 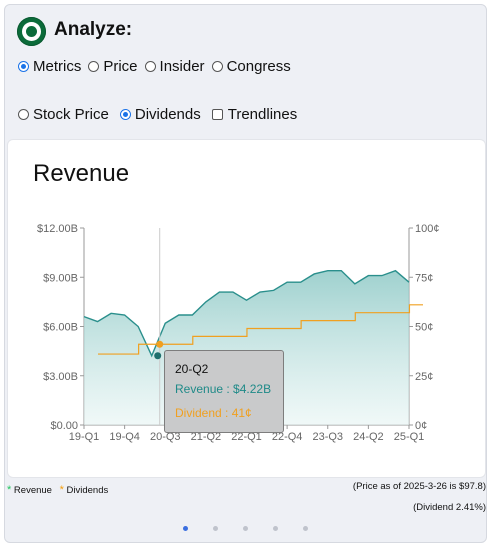 I want to click on dividend-line, so click(x=260, y=329).